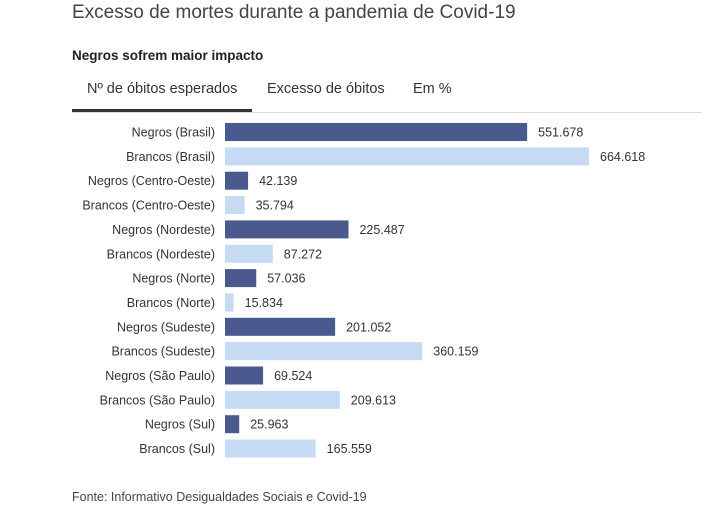  I want to click on category-label-negros-brasil: Negros (Brasil), so click(173, 133).